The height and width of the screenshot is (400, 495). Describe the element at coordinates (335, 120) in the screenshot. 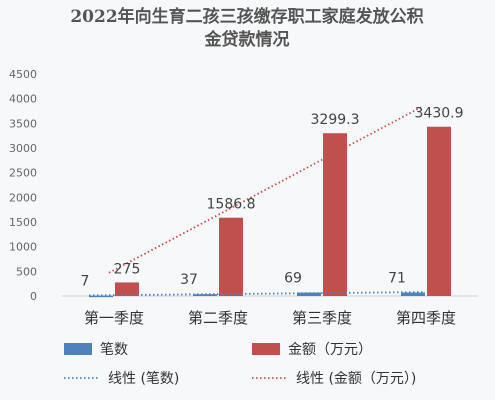

I see `data-label-amount: 3299.3` at that location.